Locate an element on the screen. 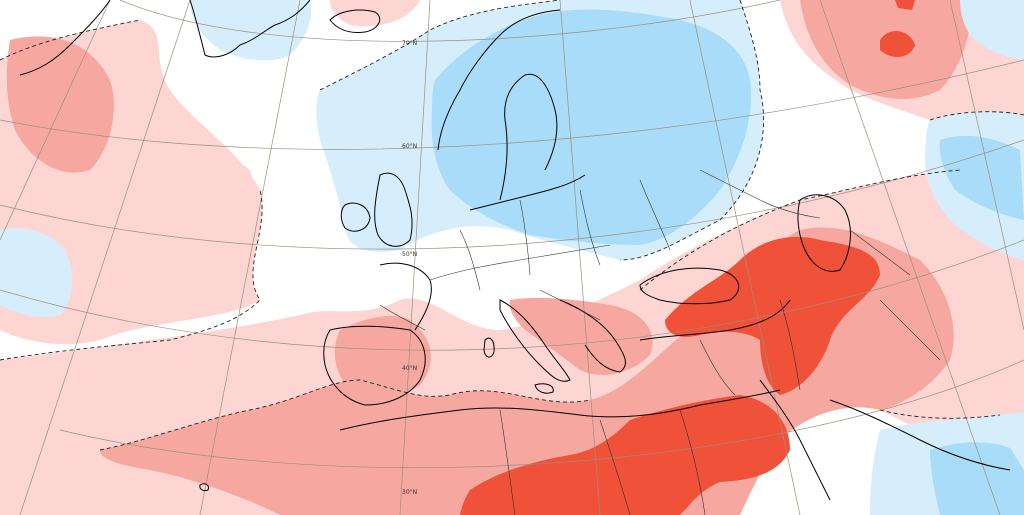 The image size is (1024, 515). balkans-greece-coast is located at coordinates (592, 336).